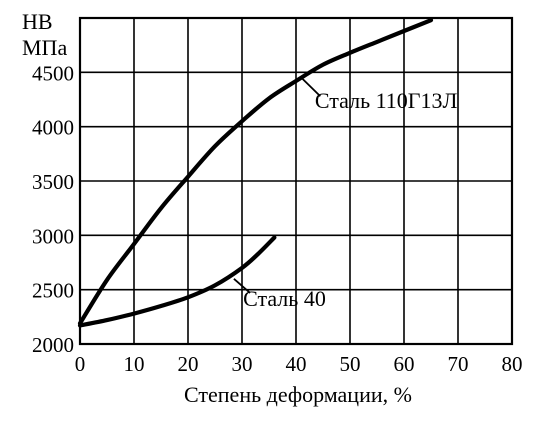 This screenshot has width=540, height=425. I want to click on y-axis-label-line1: НВ, so click(37, 21).